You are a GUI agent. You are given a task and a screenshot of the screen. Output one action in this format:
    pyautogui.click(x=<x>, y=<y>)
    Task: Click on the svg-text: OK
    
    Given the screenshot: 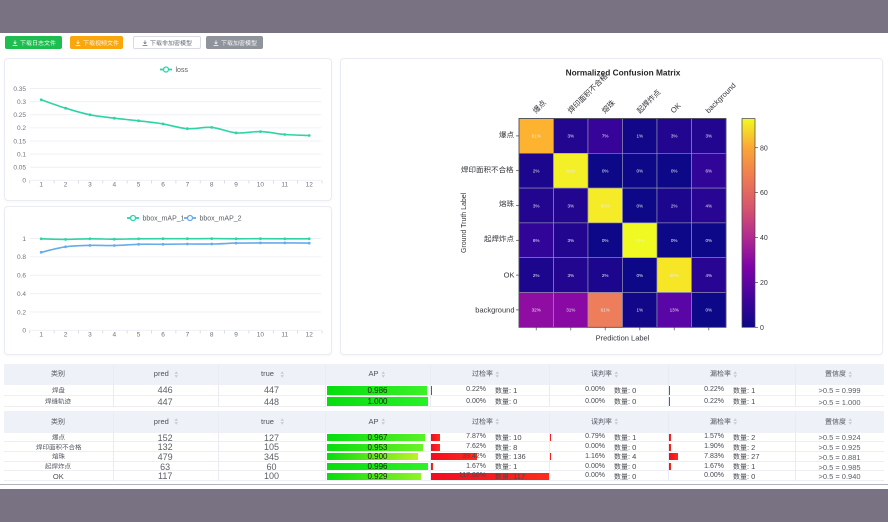 What is the action you would take?
    pyautogui.click(x=509, y=275)
    